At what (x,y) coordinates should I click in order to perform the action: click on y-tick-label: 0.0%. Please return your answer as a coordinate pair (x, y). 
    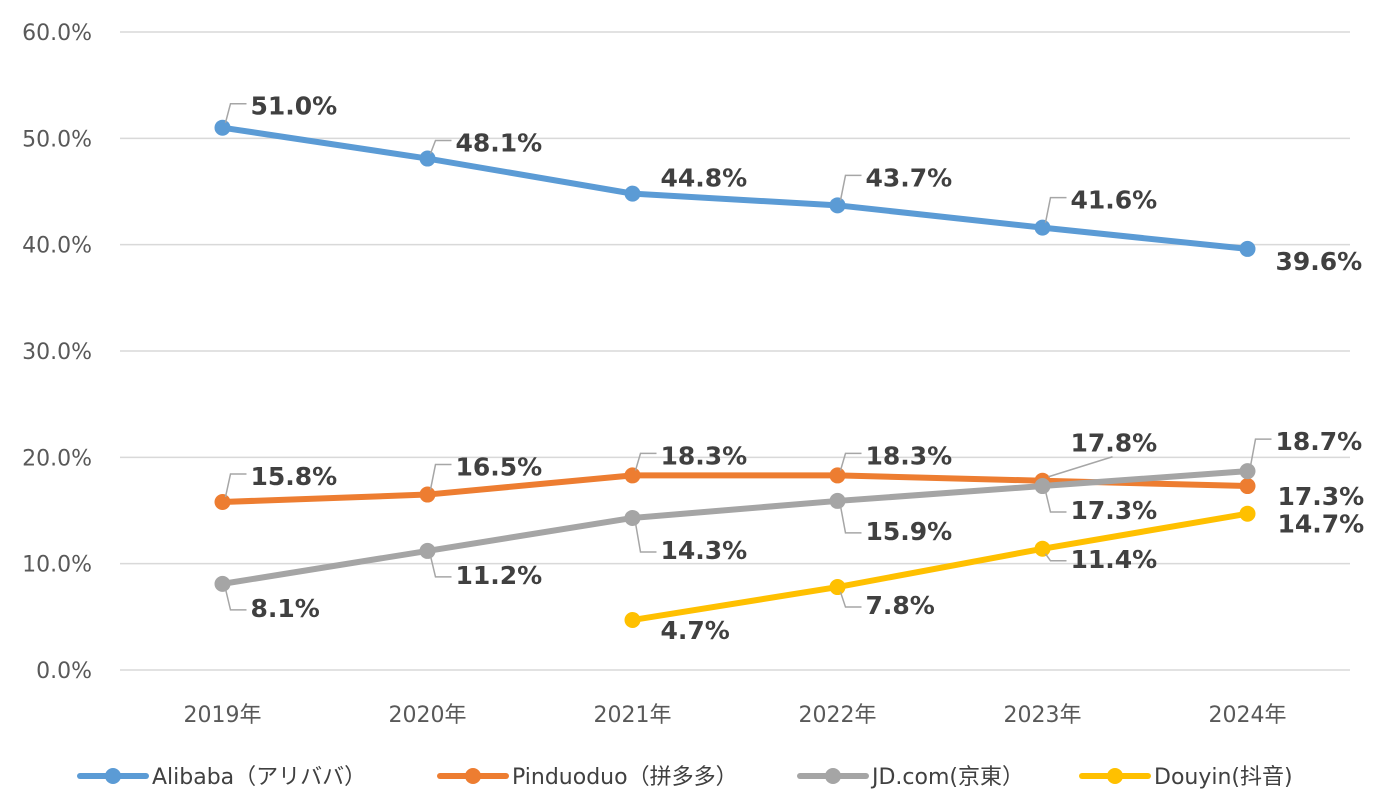
    Looking at the image, I should click on (64, 671).